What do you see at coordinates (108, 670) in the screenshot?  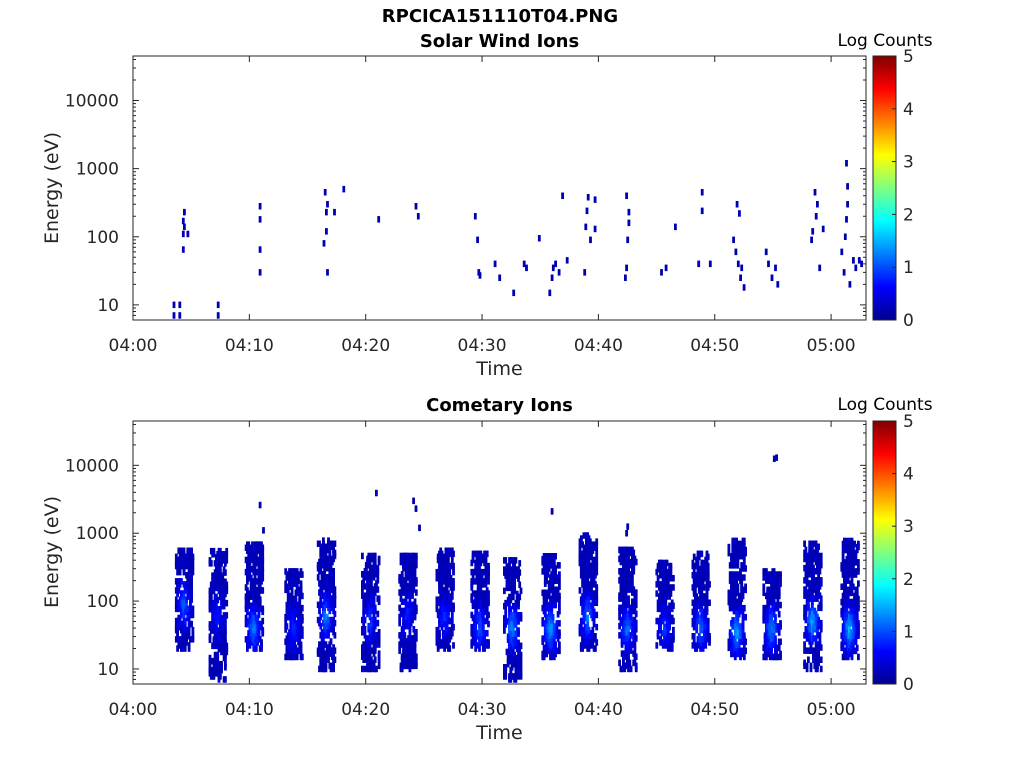 I see `y-tick-label: 10` at bounding box center [108, 670].